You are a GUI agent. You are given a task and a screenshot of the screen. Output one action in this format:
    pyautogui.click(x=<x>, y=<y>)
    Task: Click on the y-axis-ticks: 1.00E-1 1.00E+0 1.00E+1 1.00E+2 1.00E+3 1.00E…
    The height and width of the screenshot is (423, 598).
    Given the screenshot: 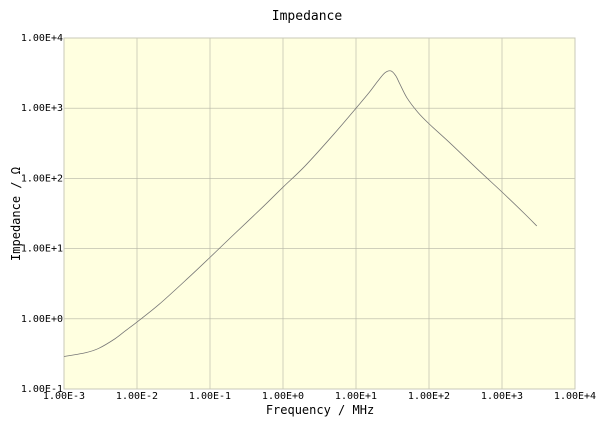 What is the action you would take?
    pyautogui.click(x=42, y=214)
    